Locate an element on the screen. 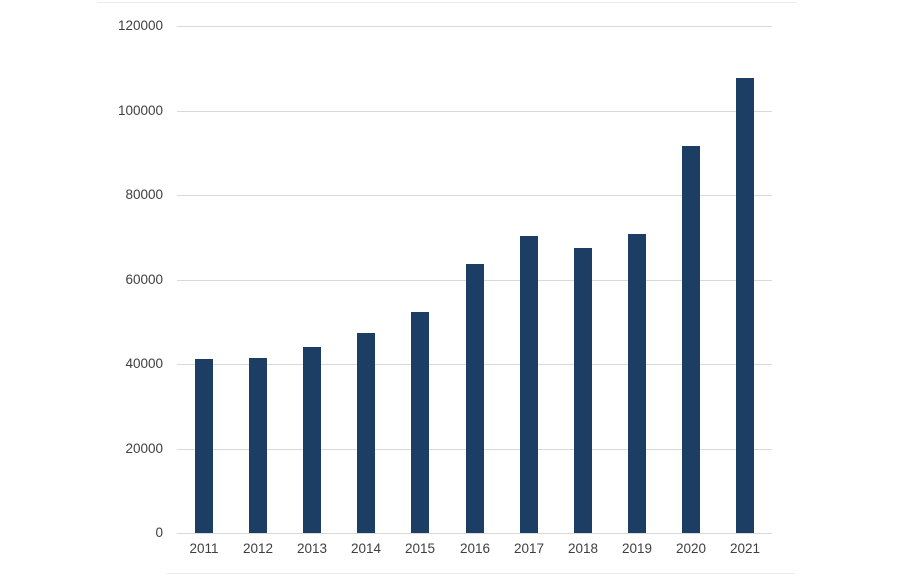 Image resolution: width=900 pixels, height=577 pixels. x-tick-label-2019: 2019 is located at coordinates (637, 548).